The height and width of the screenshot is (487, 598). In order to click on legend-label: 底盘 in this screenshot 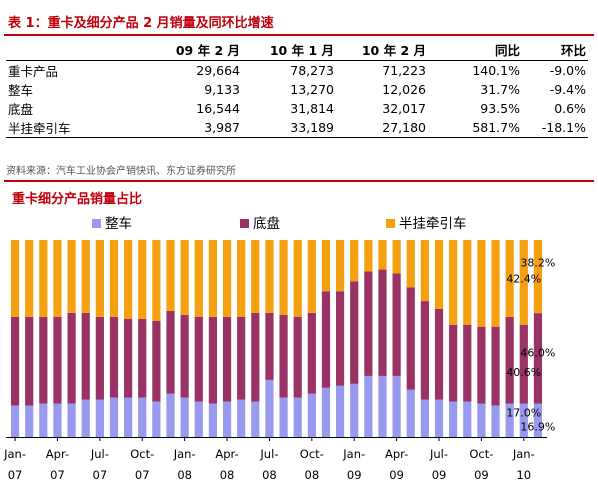, I will do `click(266, 223)`.